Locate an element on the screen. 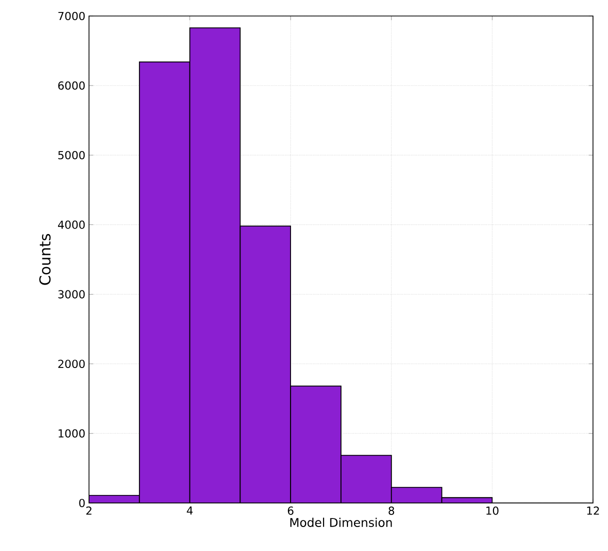 Image resolution: width=608 pixels, height=551 pixels. y-tick-label: 4000 is located at coordinates (71, 224).